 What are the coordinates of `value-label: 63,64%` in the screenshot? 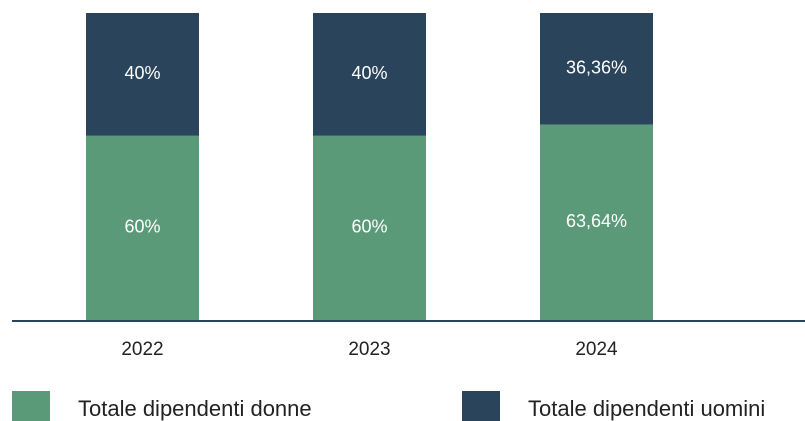 It's located at (596, 221).